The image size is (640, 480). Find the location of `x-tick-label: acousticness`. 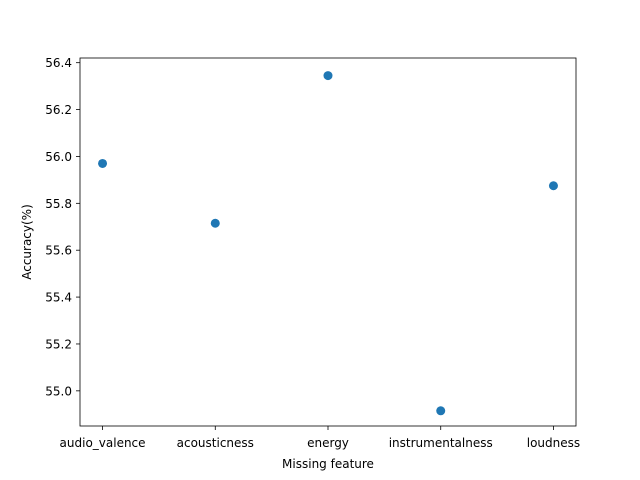

x-tick-label: acousticness is located at coordinates (215, 443).